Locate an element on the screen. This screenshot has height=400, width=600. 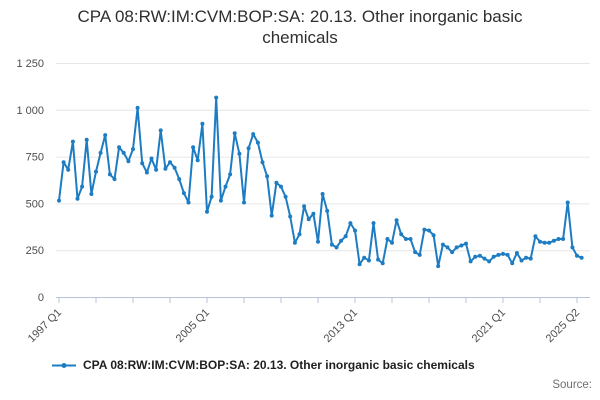
y-tick-label: 1 250 is located at coordinates (30, 64).